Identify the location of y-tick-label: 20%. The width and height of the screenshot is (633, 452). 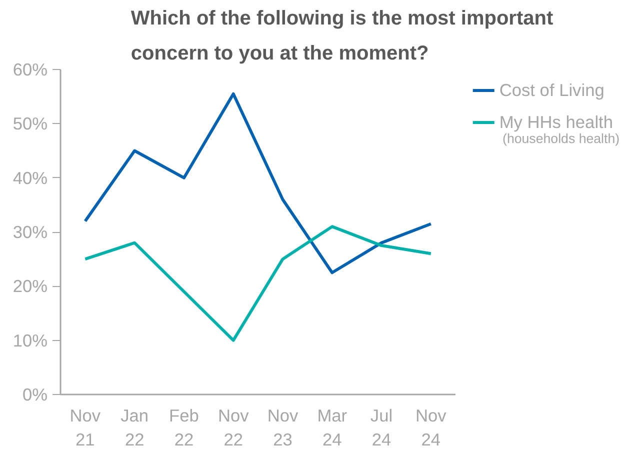
(30, 286).